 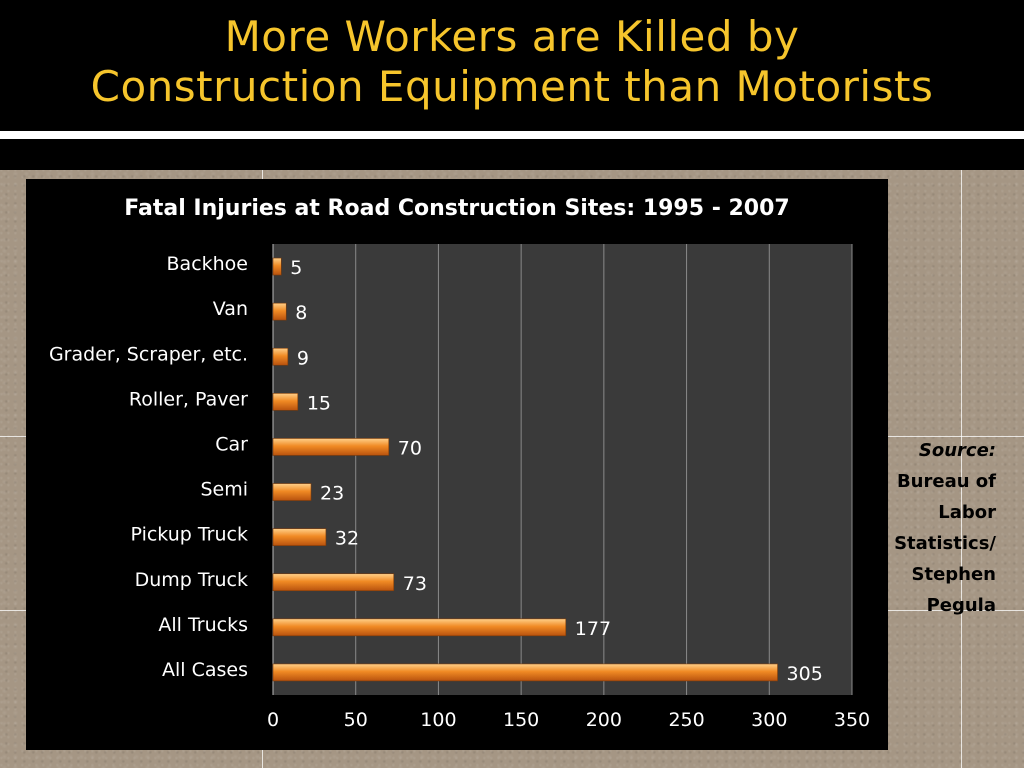 What do you see at coordinates (410, 448) in the screenshot?
I see `data-label: 70` at bounding box center [410, 448].